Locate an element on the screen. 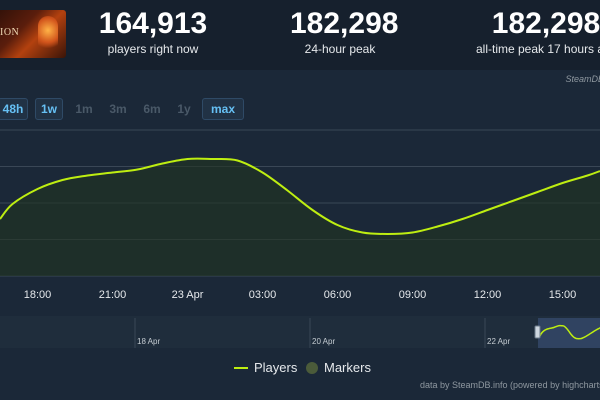 Image resolution: width=600 pixels, height=400 pixels. peak-24h-label: 24-hour peak is located at coordinates (340, 49).